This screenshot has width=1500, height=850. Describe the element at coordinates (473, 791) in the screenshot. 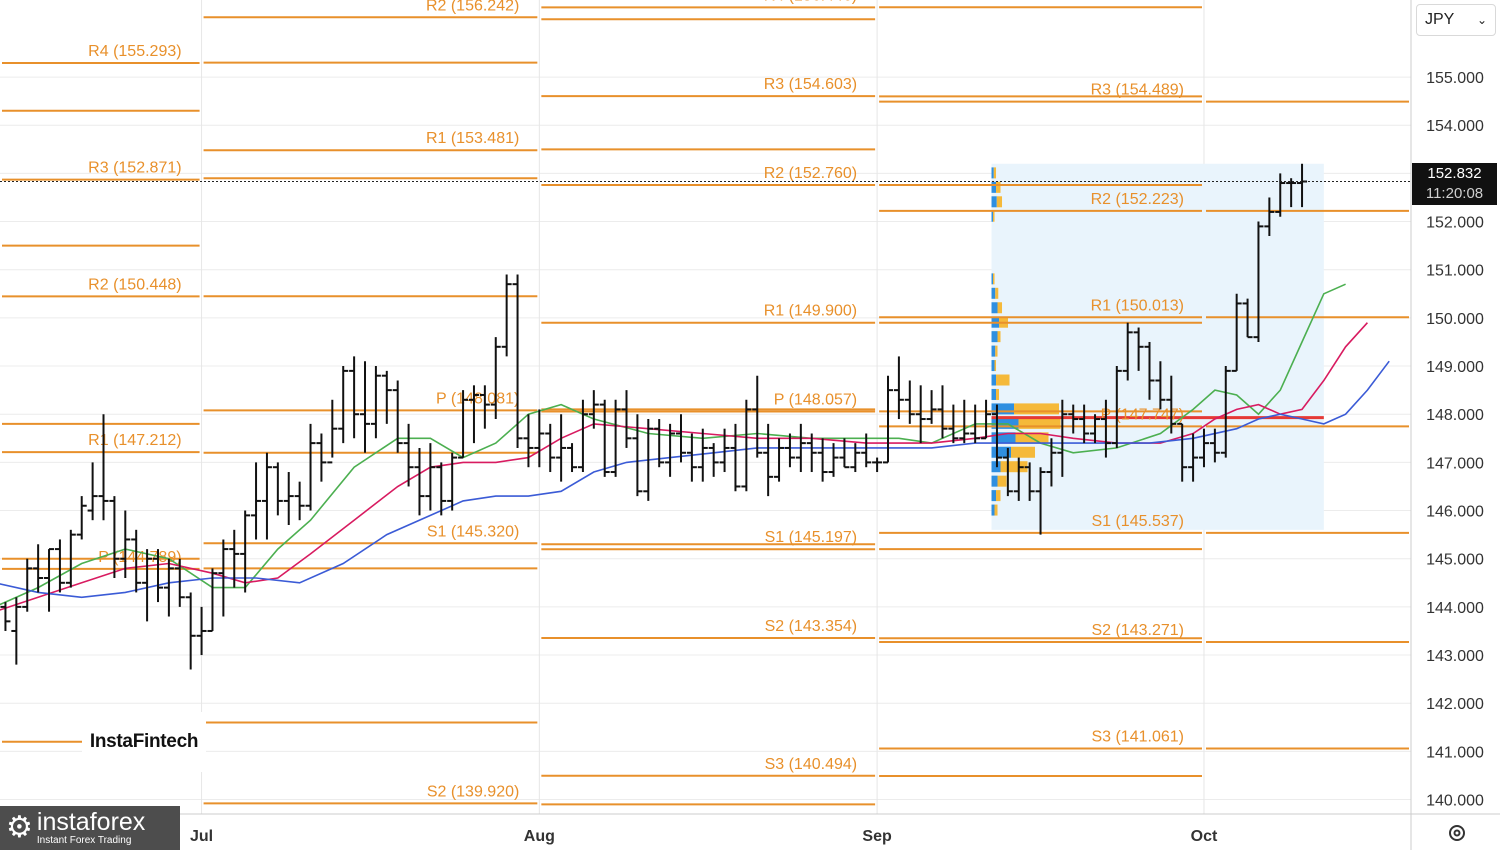

I see `pivot-label: S2 (139.920)` at that location.